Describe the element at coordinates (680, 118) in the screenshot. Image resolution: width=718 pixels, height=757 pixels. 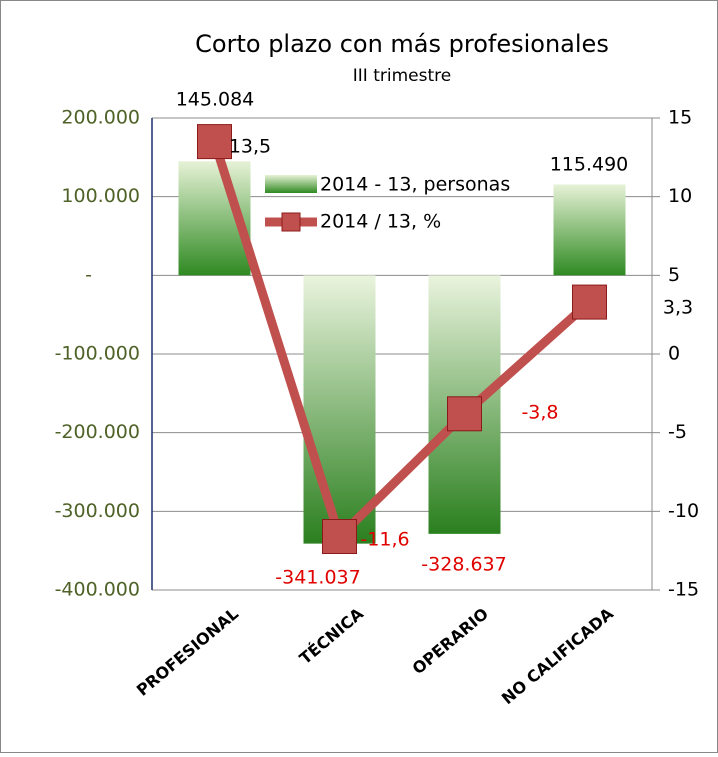
I see `y2-tick-label: 15` at that location.